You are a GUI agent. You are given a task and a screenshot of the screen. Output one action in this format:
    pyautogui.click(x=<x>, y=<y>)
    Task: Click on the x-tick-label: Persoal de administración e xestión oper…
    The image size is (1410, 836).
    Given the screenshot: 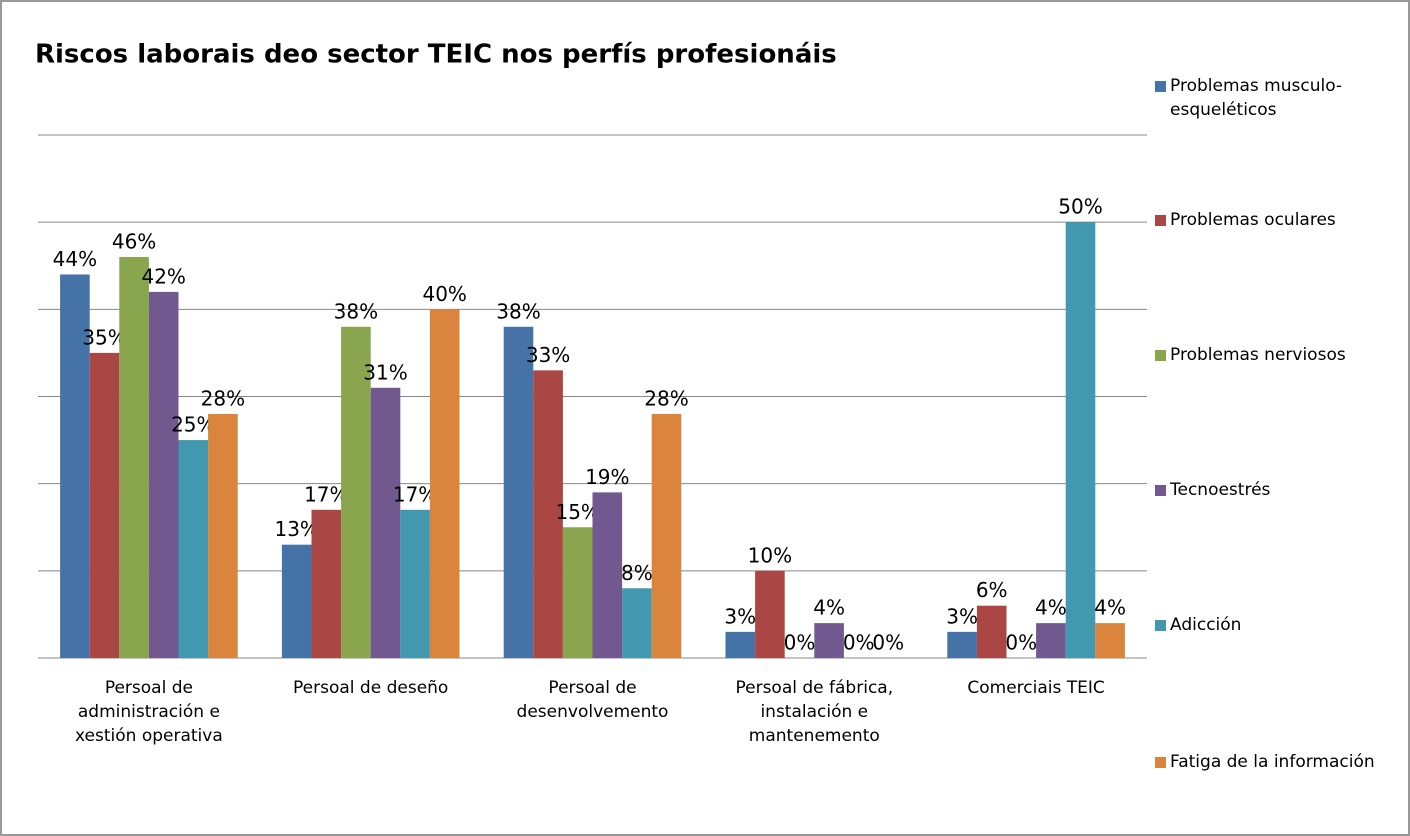 What is the action you would take?
    pyautogui.click(x=149, y=712)
    